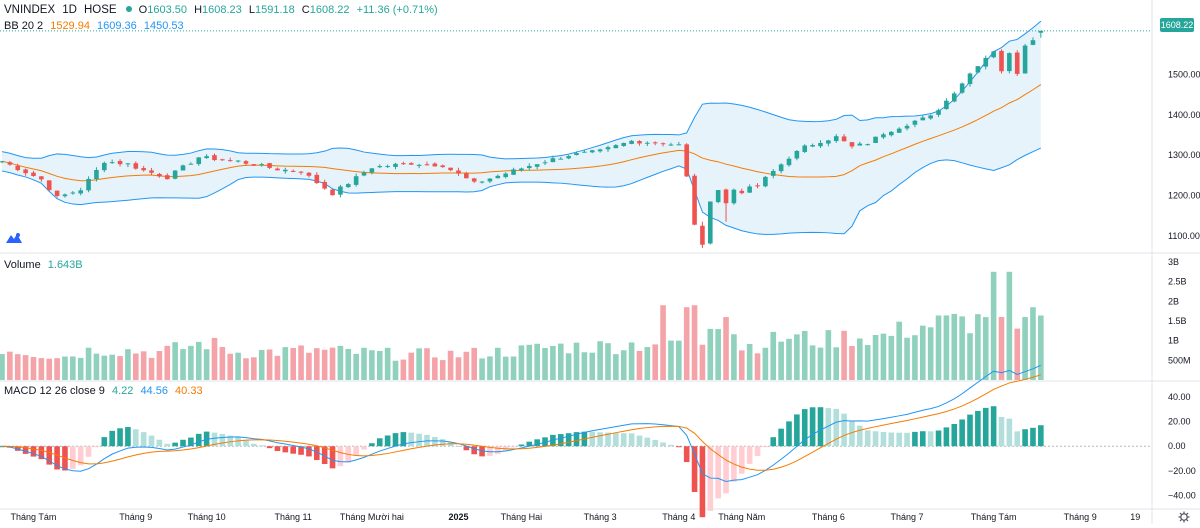 This screenshot has height=528, width=1200. Describe the element at coordinates (678, 517) in the screenshot. I see `time-tick-label: Tháng 4` at that location.